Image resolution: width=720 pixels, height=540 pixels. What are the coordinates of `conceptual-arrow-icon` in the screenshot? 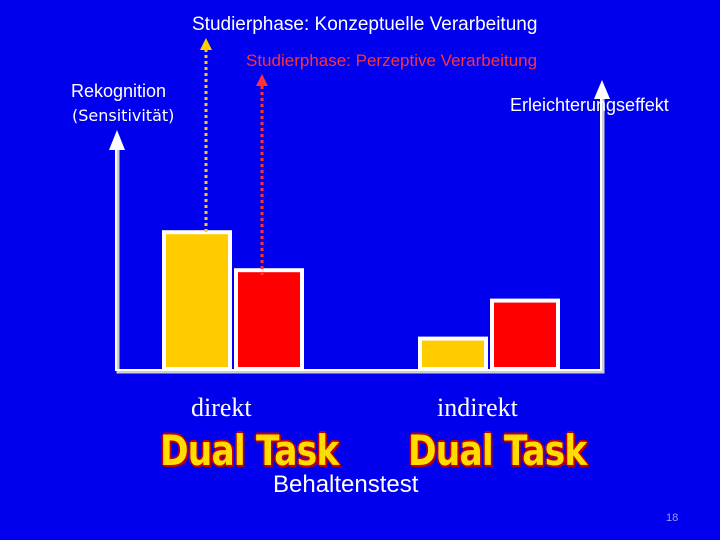 It's located at (206, 44).